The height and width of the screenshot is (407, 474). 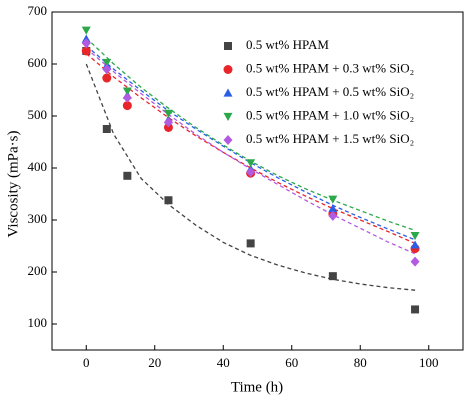 I want to click on legend-label: 0.5 wt% HPAM + 1.5 wt% SiO₂, so click(x=330, y=138).